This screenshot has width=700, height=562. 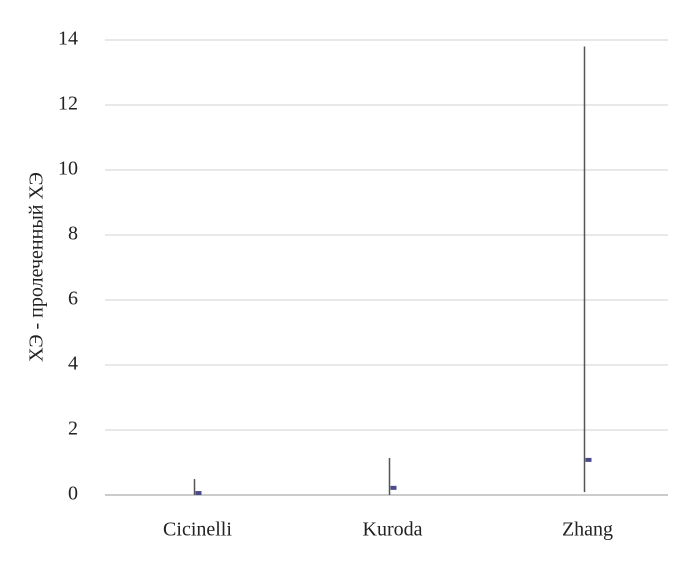 I want to click on y-tick-label: 10, so click(x=68, y=169).